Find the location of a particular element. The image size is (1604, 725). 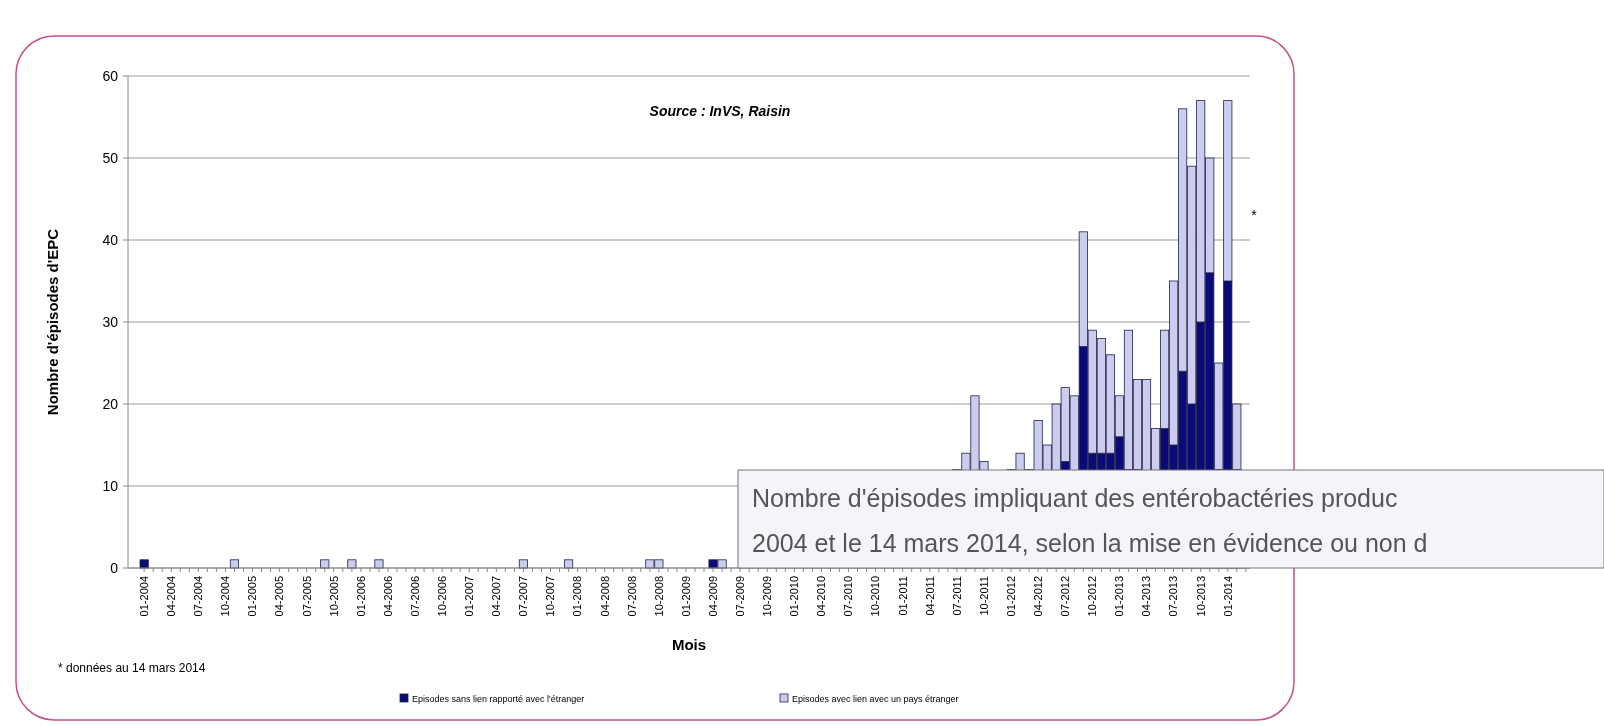

annotation: Source : InVS, Raisin is located at coordinates (720, 111).